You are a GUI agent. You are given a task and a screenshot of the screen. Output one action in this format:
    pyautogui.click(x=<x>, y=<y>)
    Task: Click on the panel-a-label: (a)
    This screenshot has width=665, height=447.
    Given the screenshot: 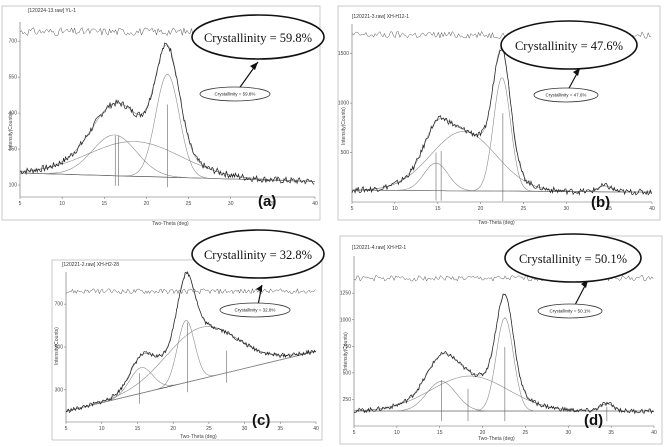 What is the action you would take?
    pyautogui.click(x=267, y=201)
    